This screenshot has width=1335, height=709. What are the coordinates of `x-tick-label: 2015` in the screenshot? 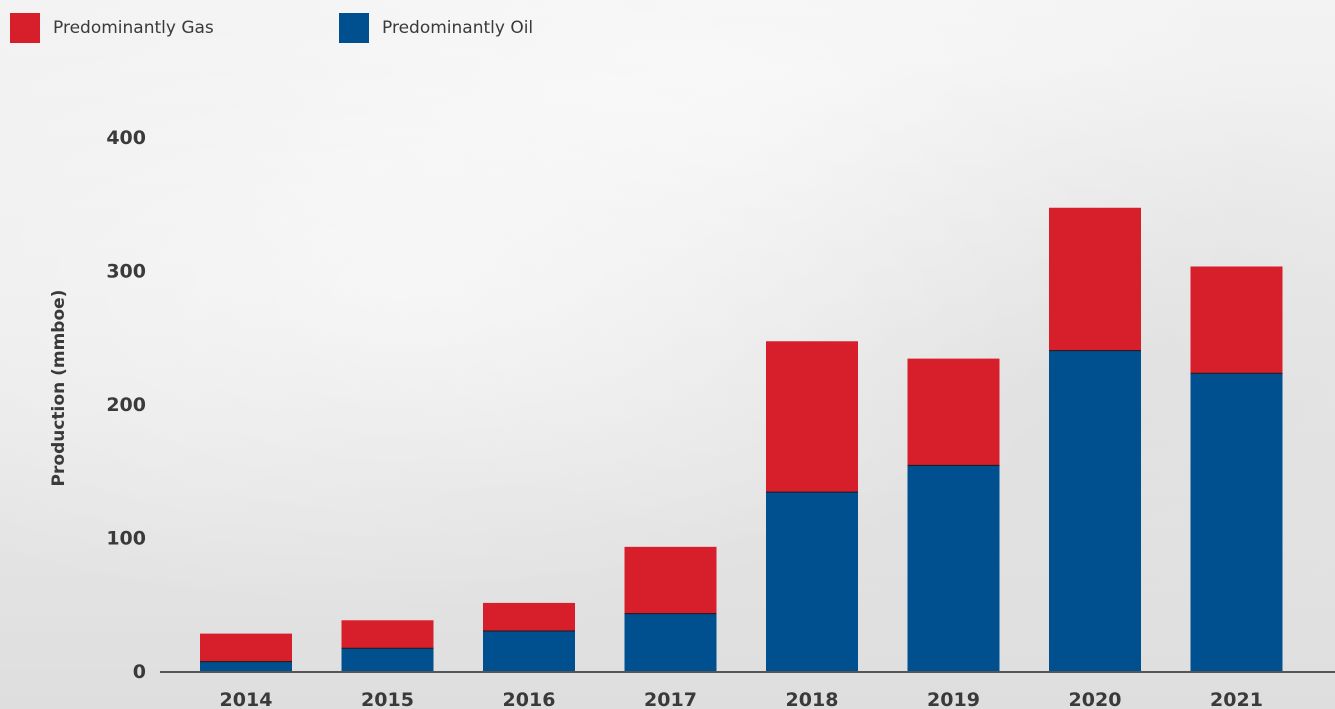 It's located at (387, 699).